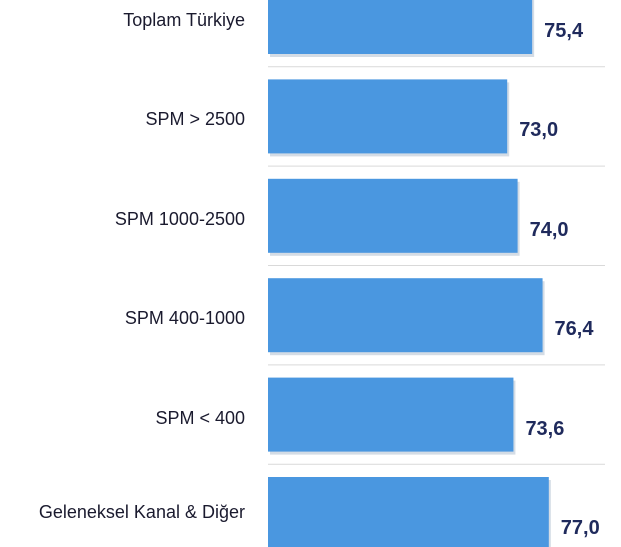 Image resolution: width=621 pixels, height=547 pixels. I want to click on value-label-text: 73,6, so click(545, 428).